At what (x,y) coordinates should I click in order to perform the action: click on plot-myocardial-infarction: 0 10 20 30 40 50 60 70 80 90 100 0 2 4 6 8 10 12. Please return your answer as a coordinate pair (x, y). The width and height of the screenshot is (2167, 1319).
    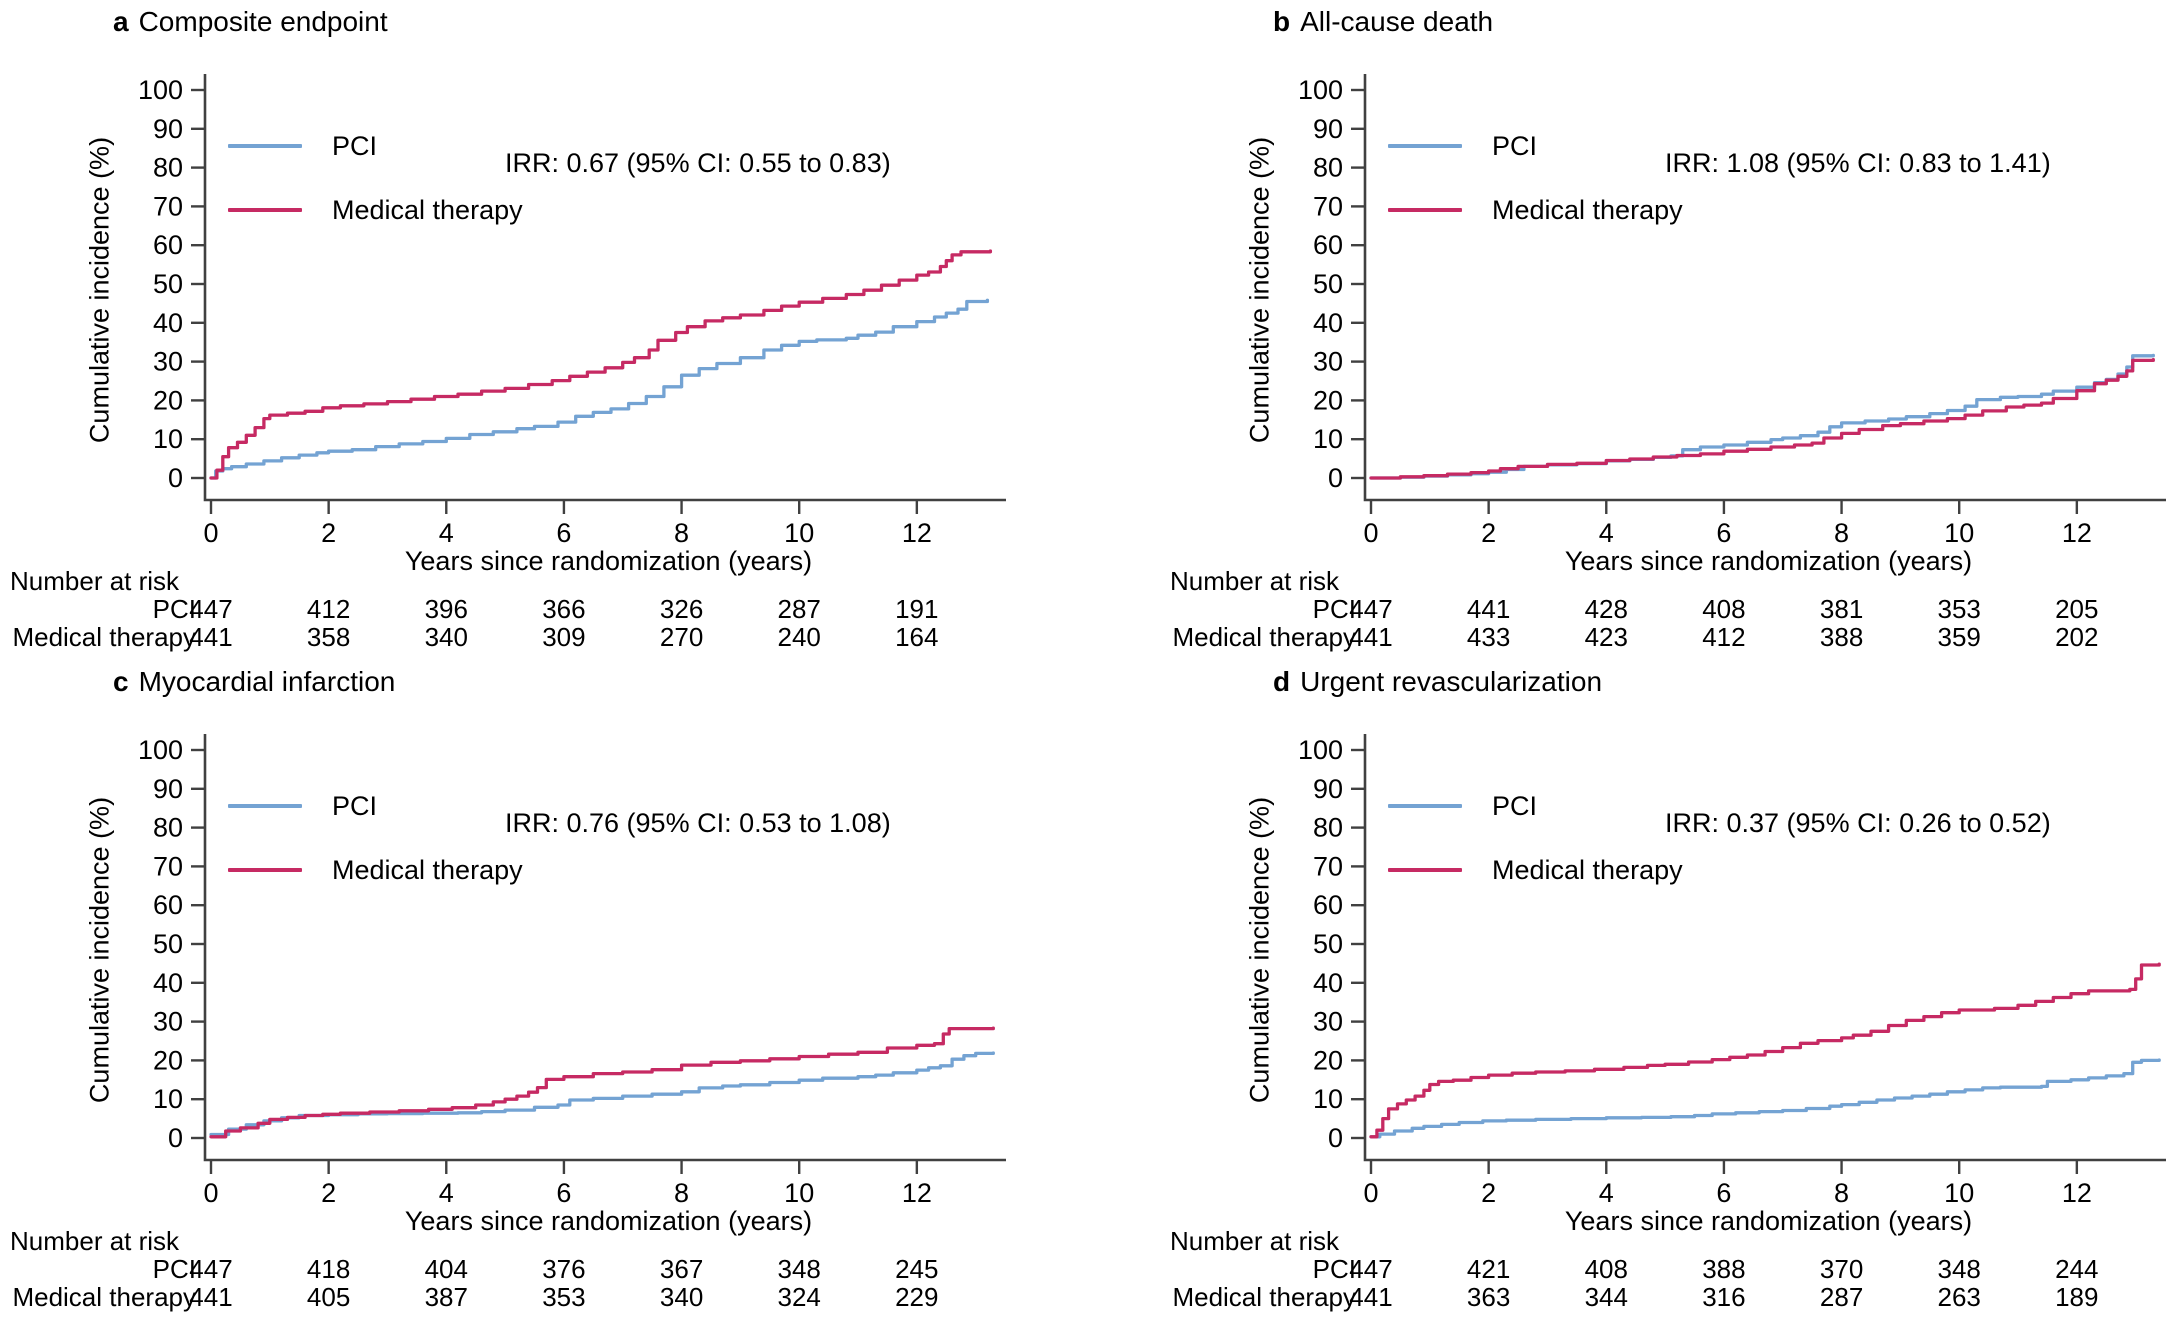
    Looking at the image, I should click on (572, 971).